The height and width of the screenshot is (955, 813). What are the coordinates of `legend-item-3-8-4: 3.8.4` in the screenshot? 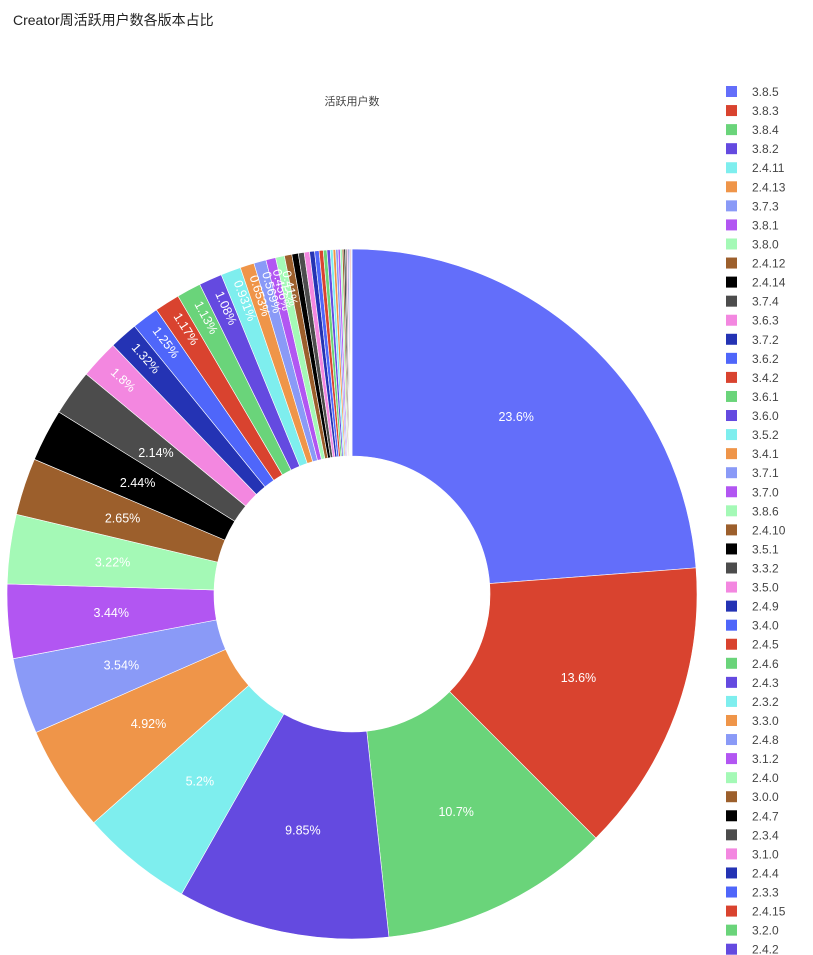 It's located at (752, 130).